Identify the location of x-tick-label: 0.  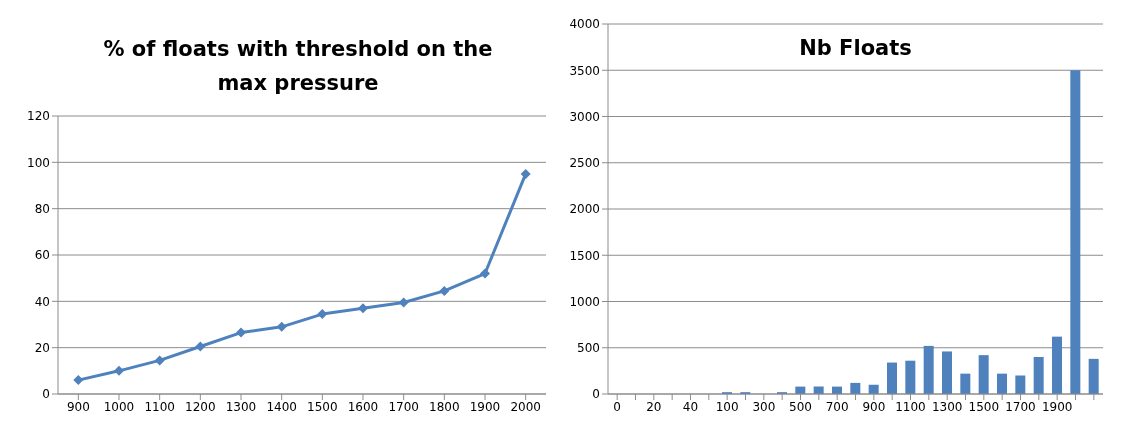
(617, 406).